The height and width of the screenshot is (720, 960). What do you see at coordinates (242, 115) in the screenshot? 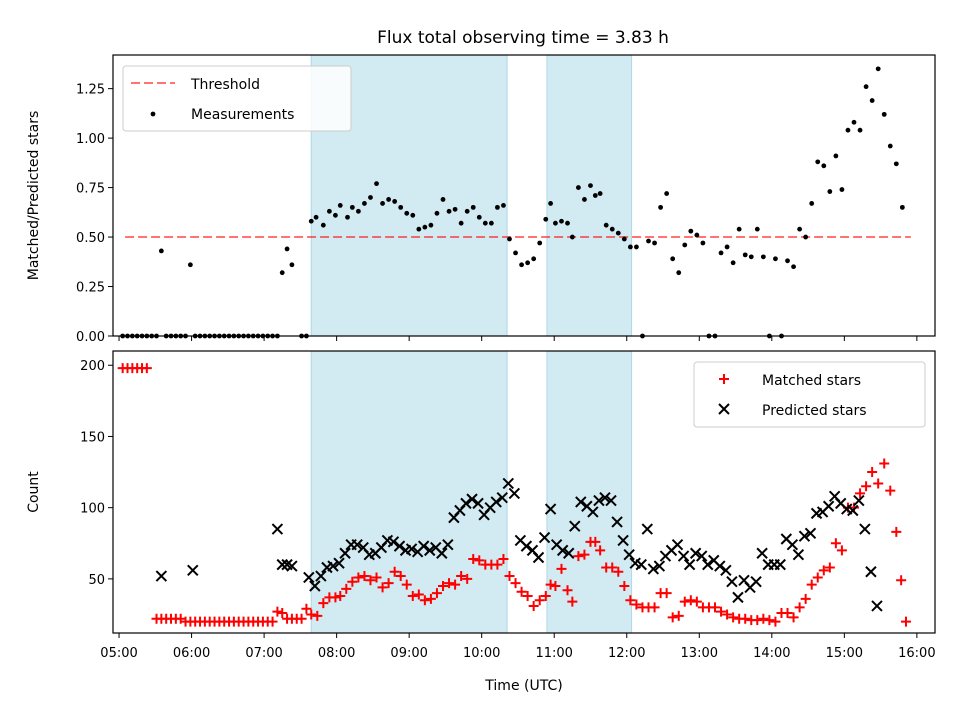
I see `legend-measurements-label: Measurements` at bounding box center [242, 115].